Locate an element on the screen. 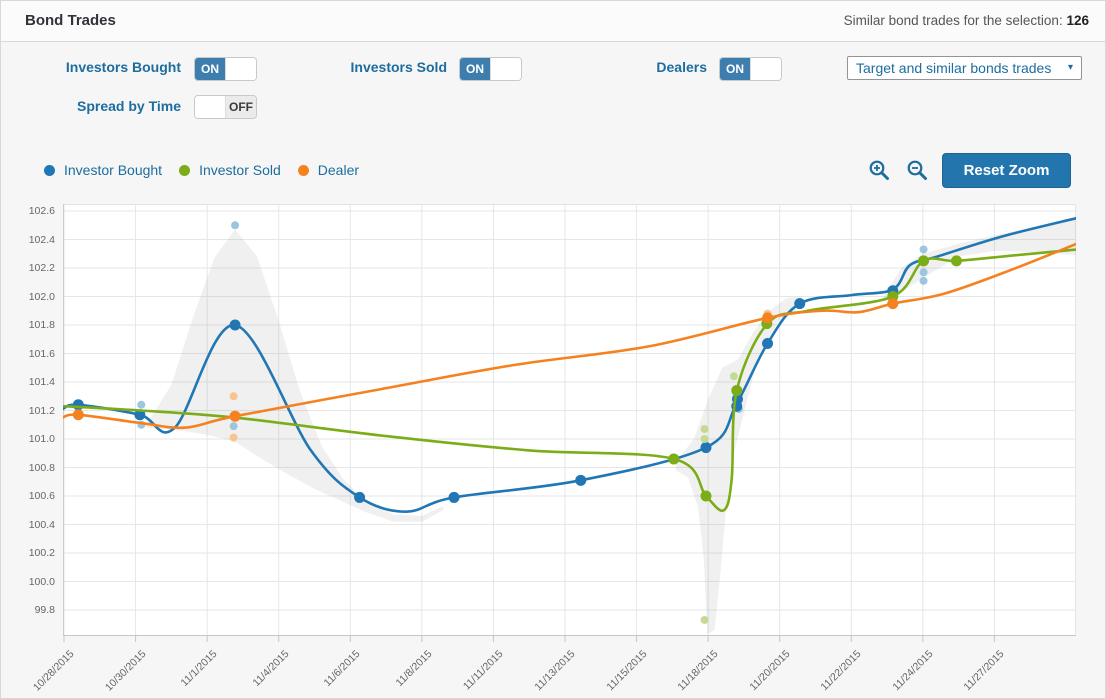 The width and height of the screenshot is (1106, 699). y-axis-tick-label: 102.6 is located at coordinates (41, 211).